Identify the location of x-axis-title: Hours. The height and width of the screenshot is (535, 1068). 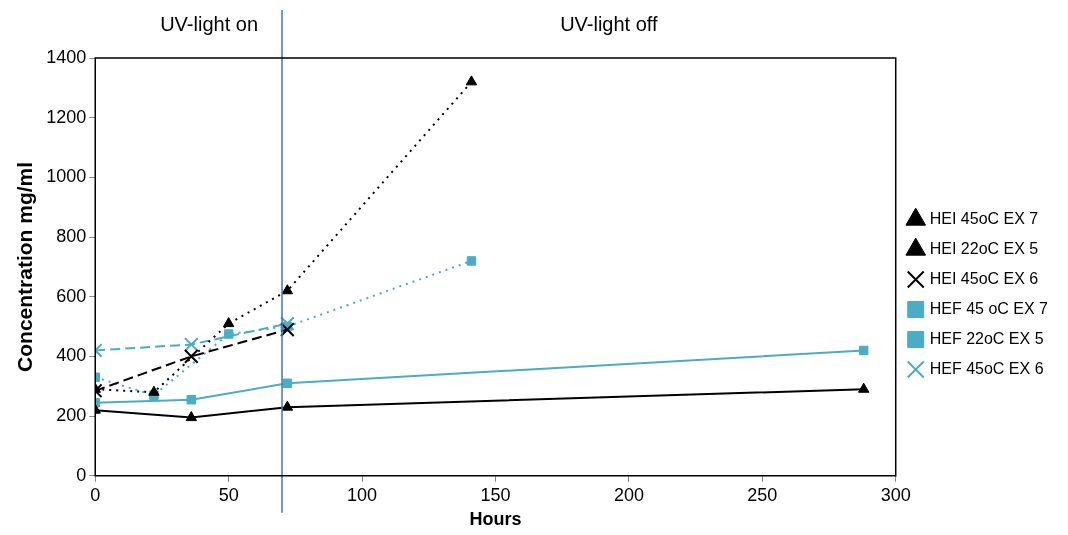
(495, 519).